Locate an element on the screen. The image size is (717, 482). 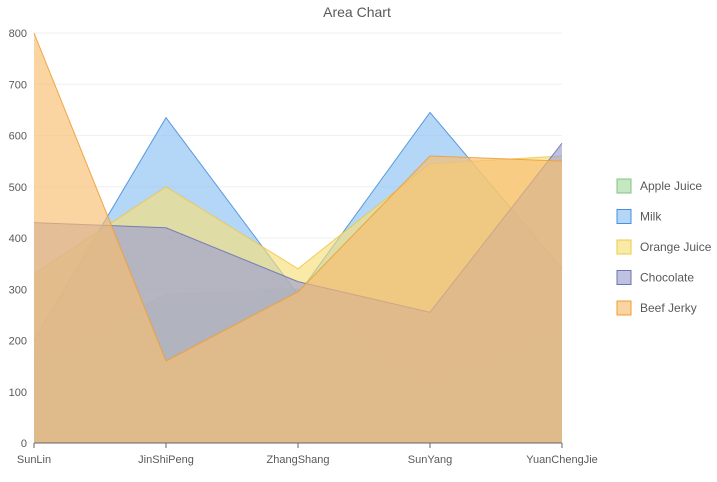
legend-label: Beef Jerky is located at coordinates (668, 308).